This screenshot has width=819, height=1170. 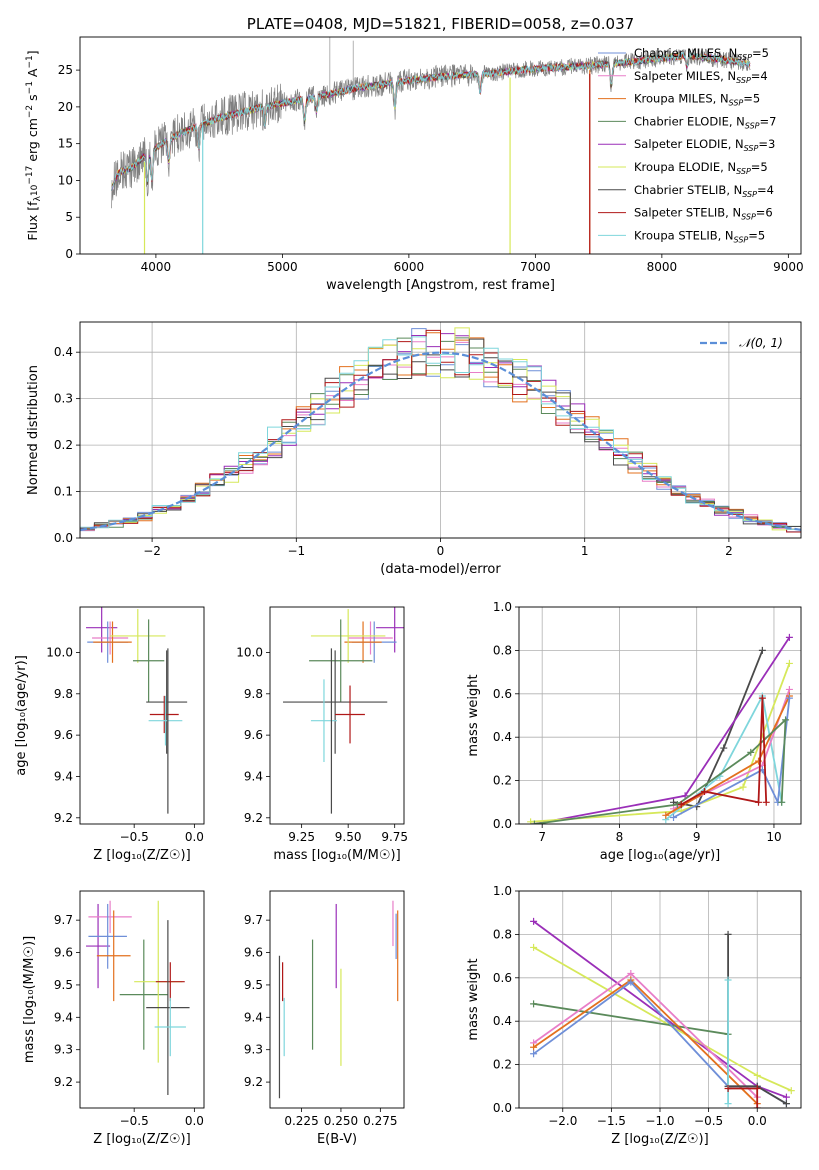 I want to click on legend-label: Chabrier MILES, NSSP=5, so click(x=701, y=54).